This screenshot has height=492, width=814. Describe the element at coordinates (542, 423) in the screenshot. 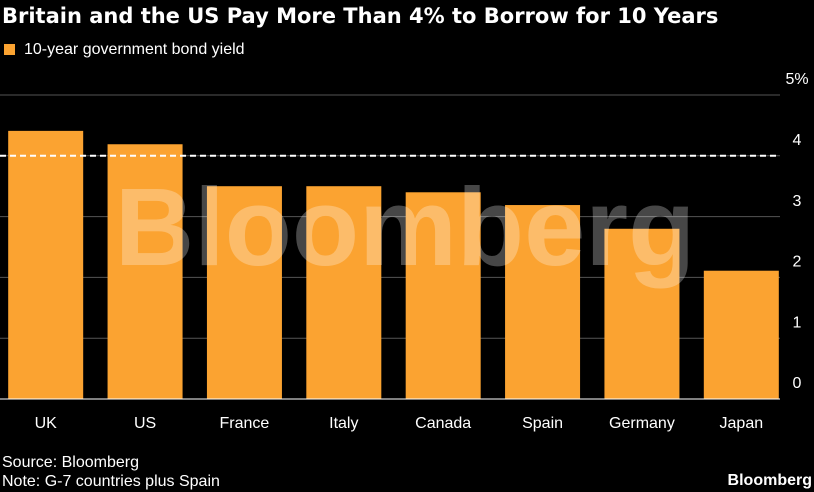

I see `x-tick-label: Spain` at that location.